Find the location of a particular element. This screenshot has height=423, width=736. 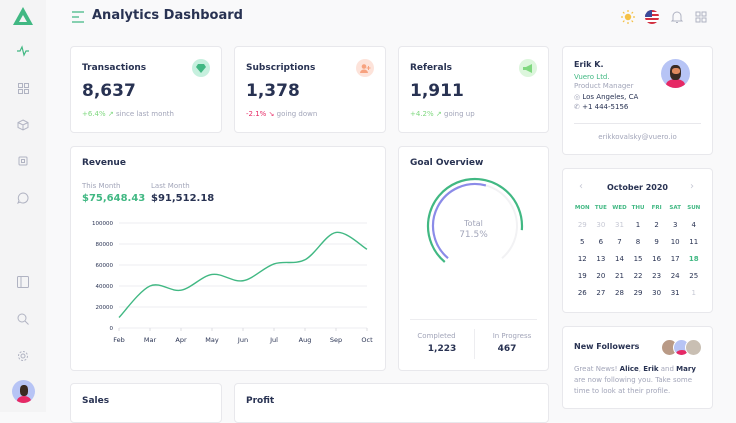

this-month-value: $75,648.43 is located at coordinates (114, 198).